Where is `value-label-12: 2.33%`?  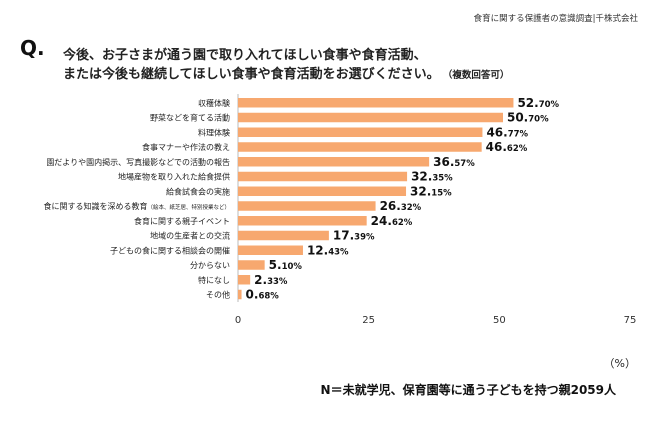
value-label-12: 2.33% is located at coordinates (271, 280).